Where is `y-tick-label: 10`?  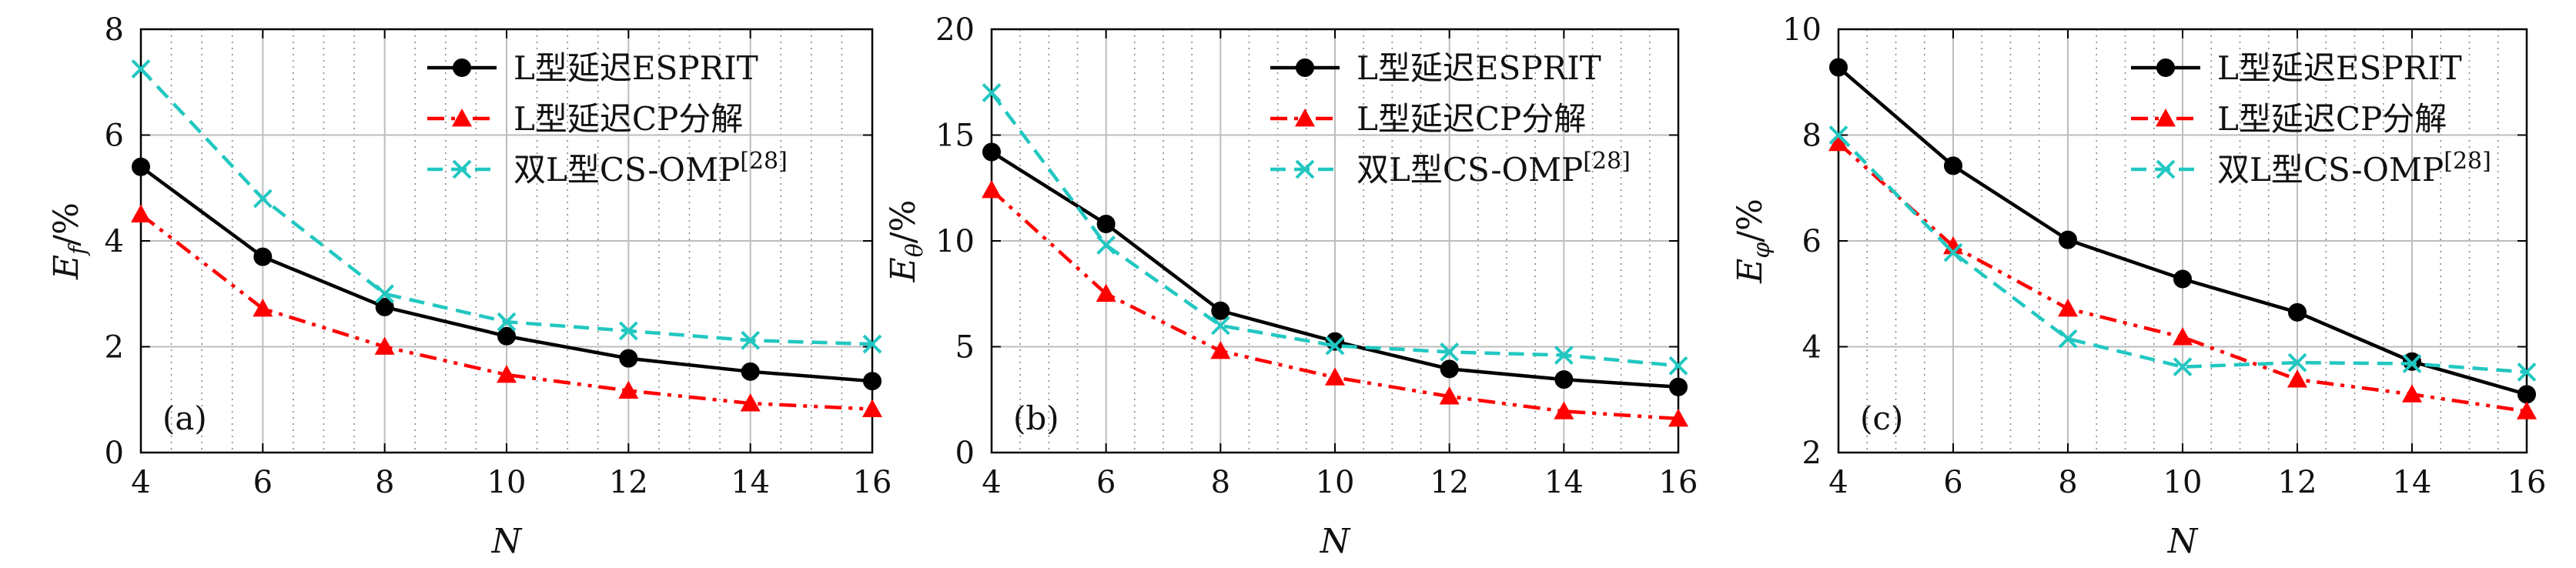 y-tick-label: 10 is located at coordinates (1802, 30).